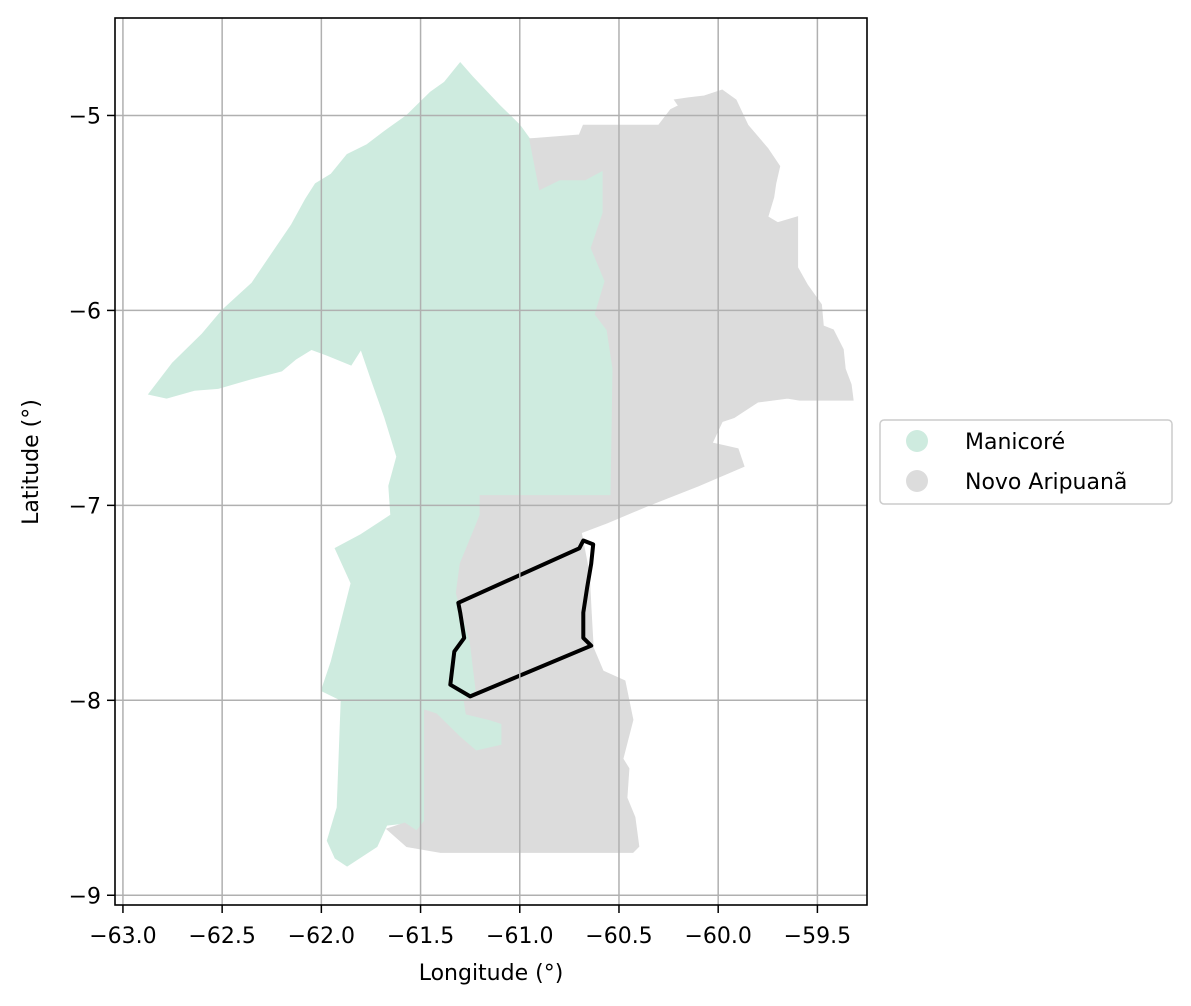 The width and height of the screenshot is (1191, 1006). I want to click on legend-label-novo-aripuana: Novo Aripuanã, so click(1046, 482).